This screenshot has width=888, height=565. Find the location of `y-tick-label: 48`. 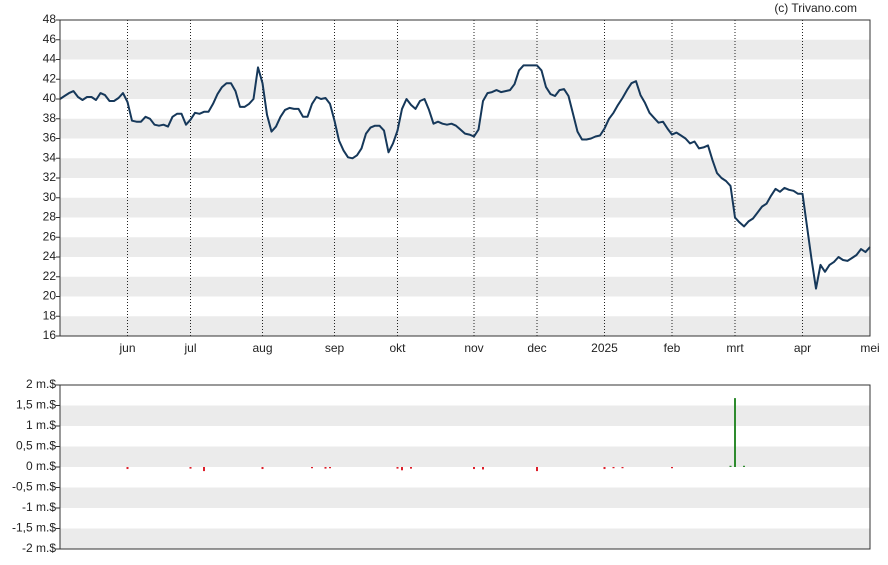

y-tick-label: 48 is located at coordinates (50, 19).